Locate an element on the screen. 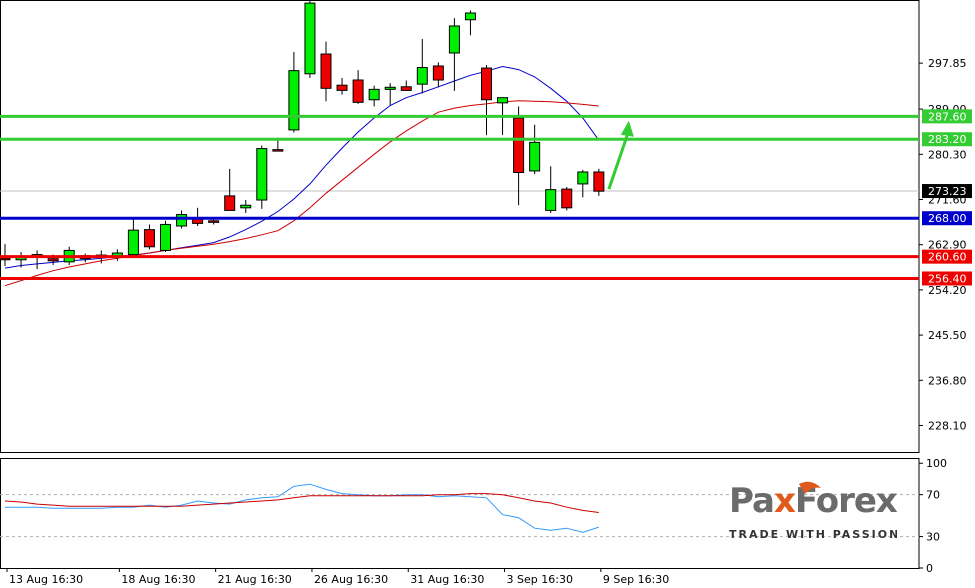 The width and height of the screenshot is (975, 588). price-tick-label: 254.20 is located at coordinates (947, 290).